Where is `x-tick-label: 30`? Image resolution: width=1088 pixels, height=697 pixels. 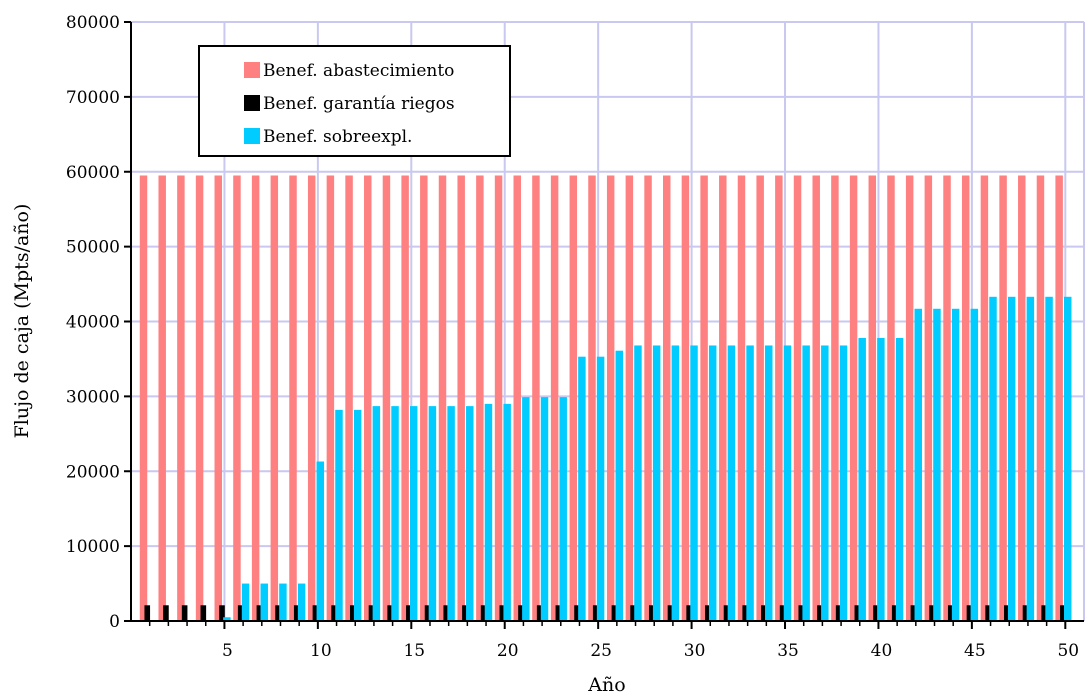
x-tick-label: 30 is located at coordinates (695, 651).